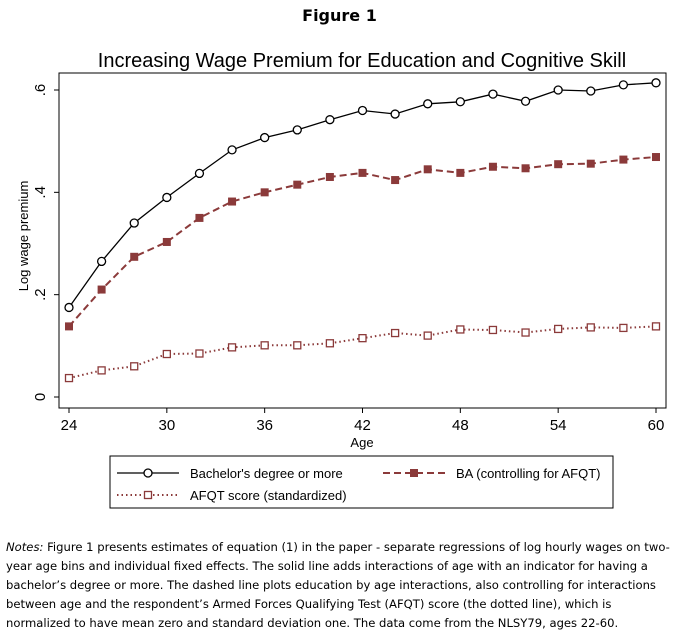 This screenshot has width=679, height=640. What do you see at coordinates (23, 236) in the screenshot?
I see `y-axis-title: Log wage premium` at bounding box center [23, 236].